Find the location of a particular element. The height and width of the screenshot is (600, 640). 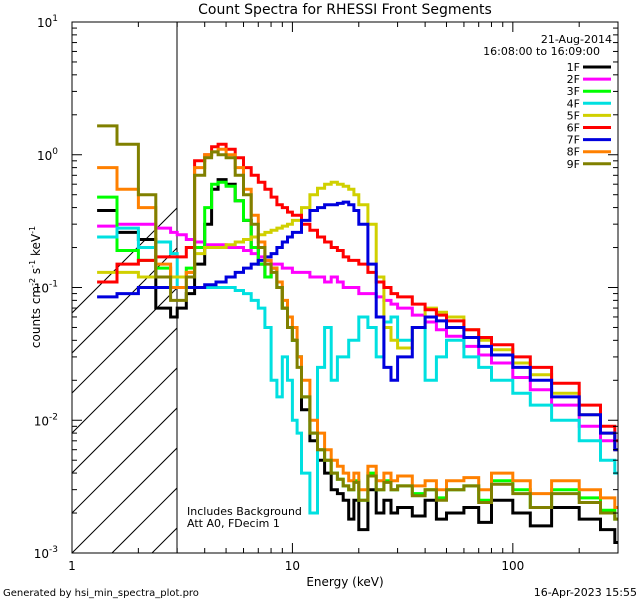

legend-date: 21-Aug-2014 is located at coordinates (576, 39).